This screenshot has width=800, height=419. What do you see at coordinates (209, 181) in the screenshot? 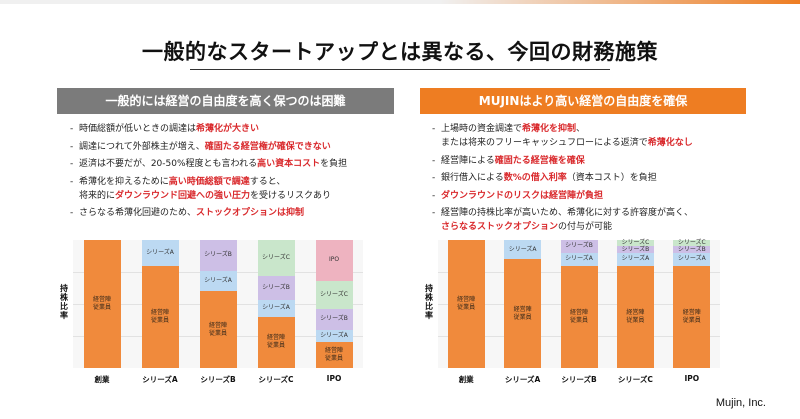
I see `bullet-highlight: 高い時価総額で調達` at bounding box center [209, 181].